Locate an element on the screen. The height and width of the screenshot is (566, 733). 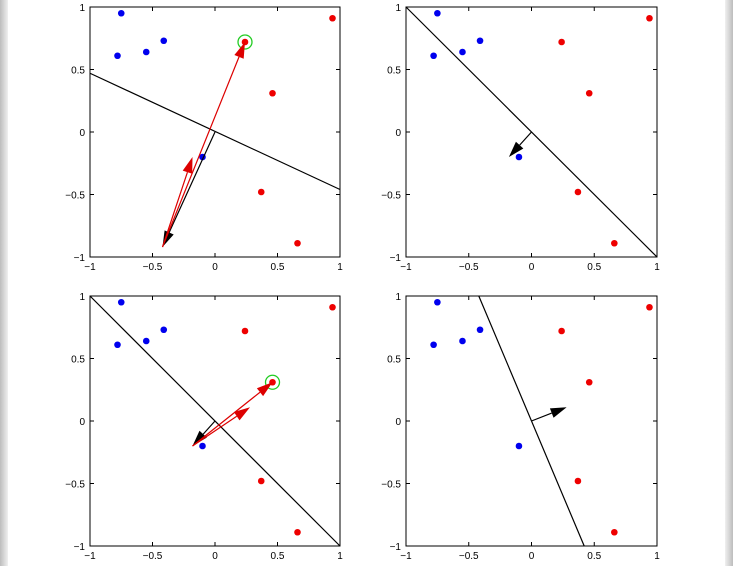
window-edge-right is located at coordinates (729, 283).